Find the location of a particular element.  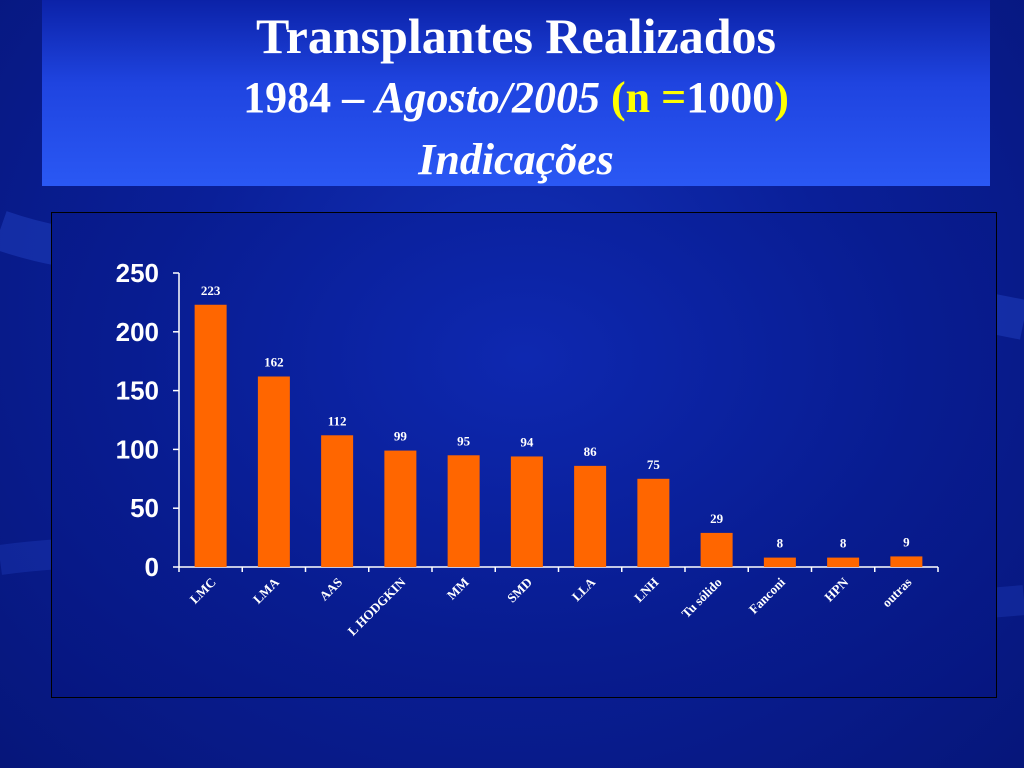

y-tick-label: 250 is located at coordinates (137, 273).